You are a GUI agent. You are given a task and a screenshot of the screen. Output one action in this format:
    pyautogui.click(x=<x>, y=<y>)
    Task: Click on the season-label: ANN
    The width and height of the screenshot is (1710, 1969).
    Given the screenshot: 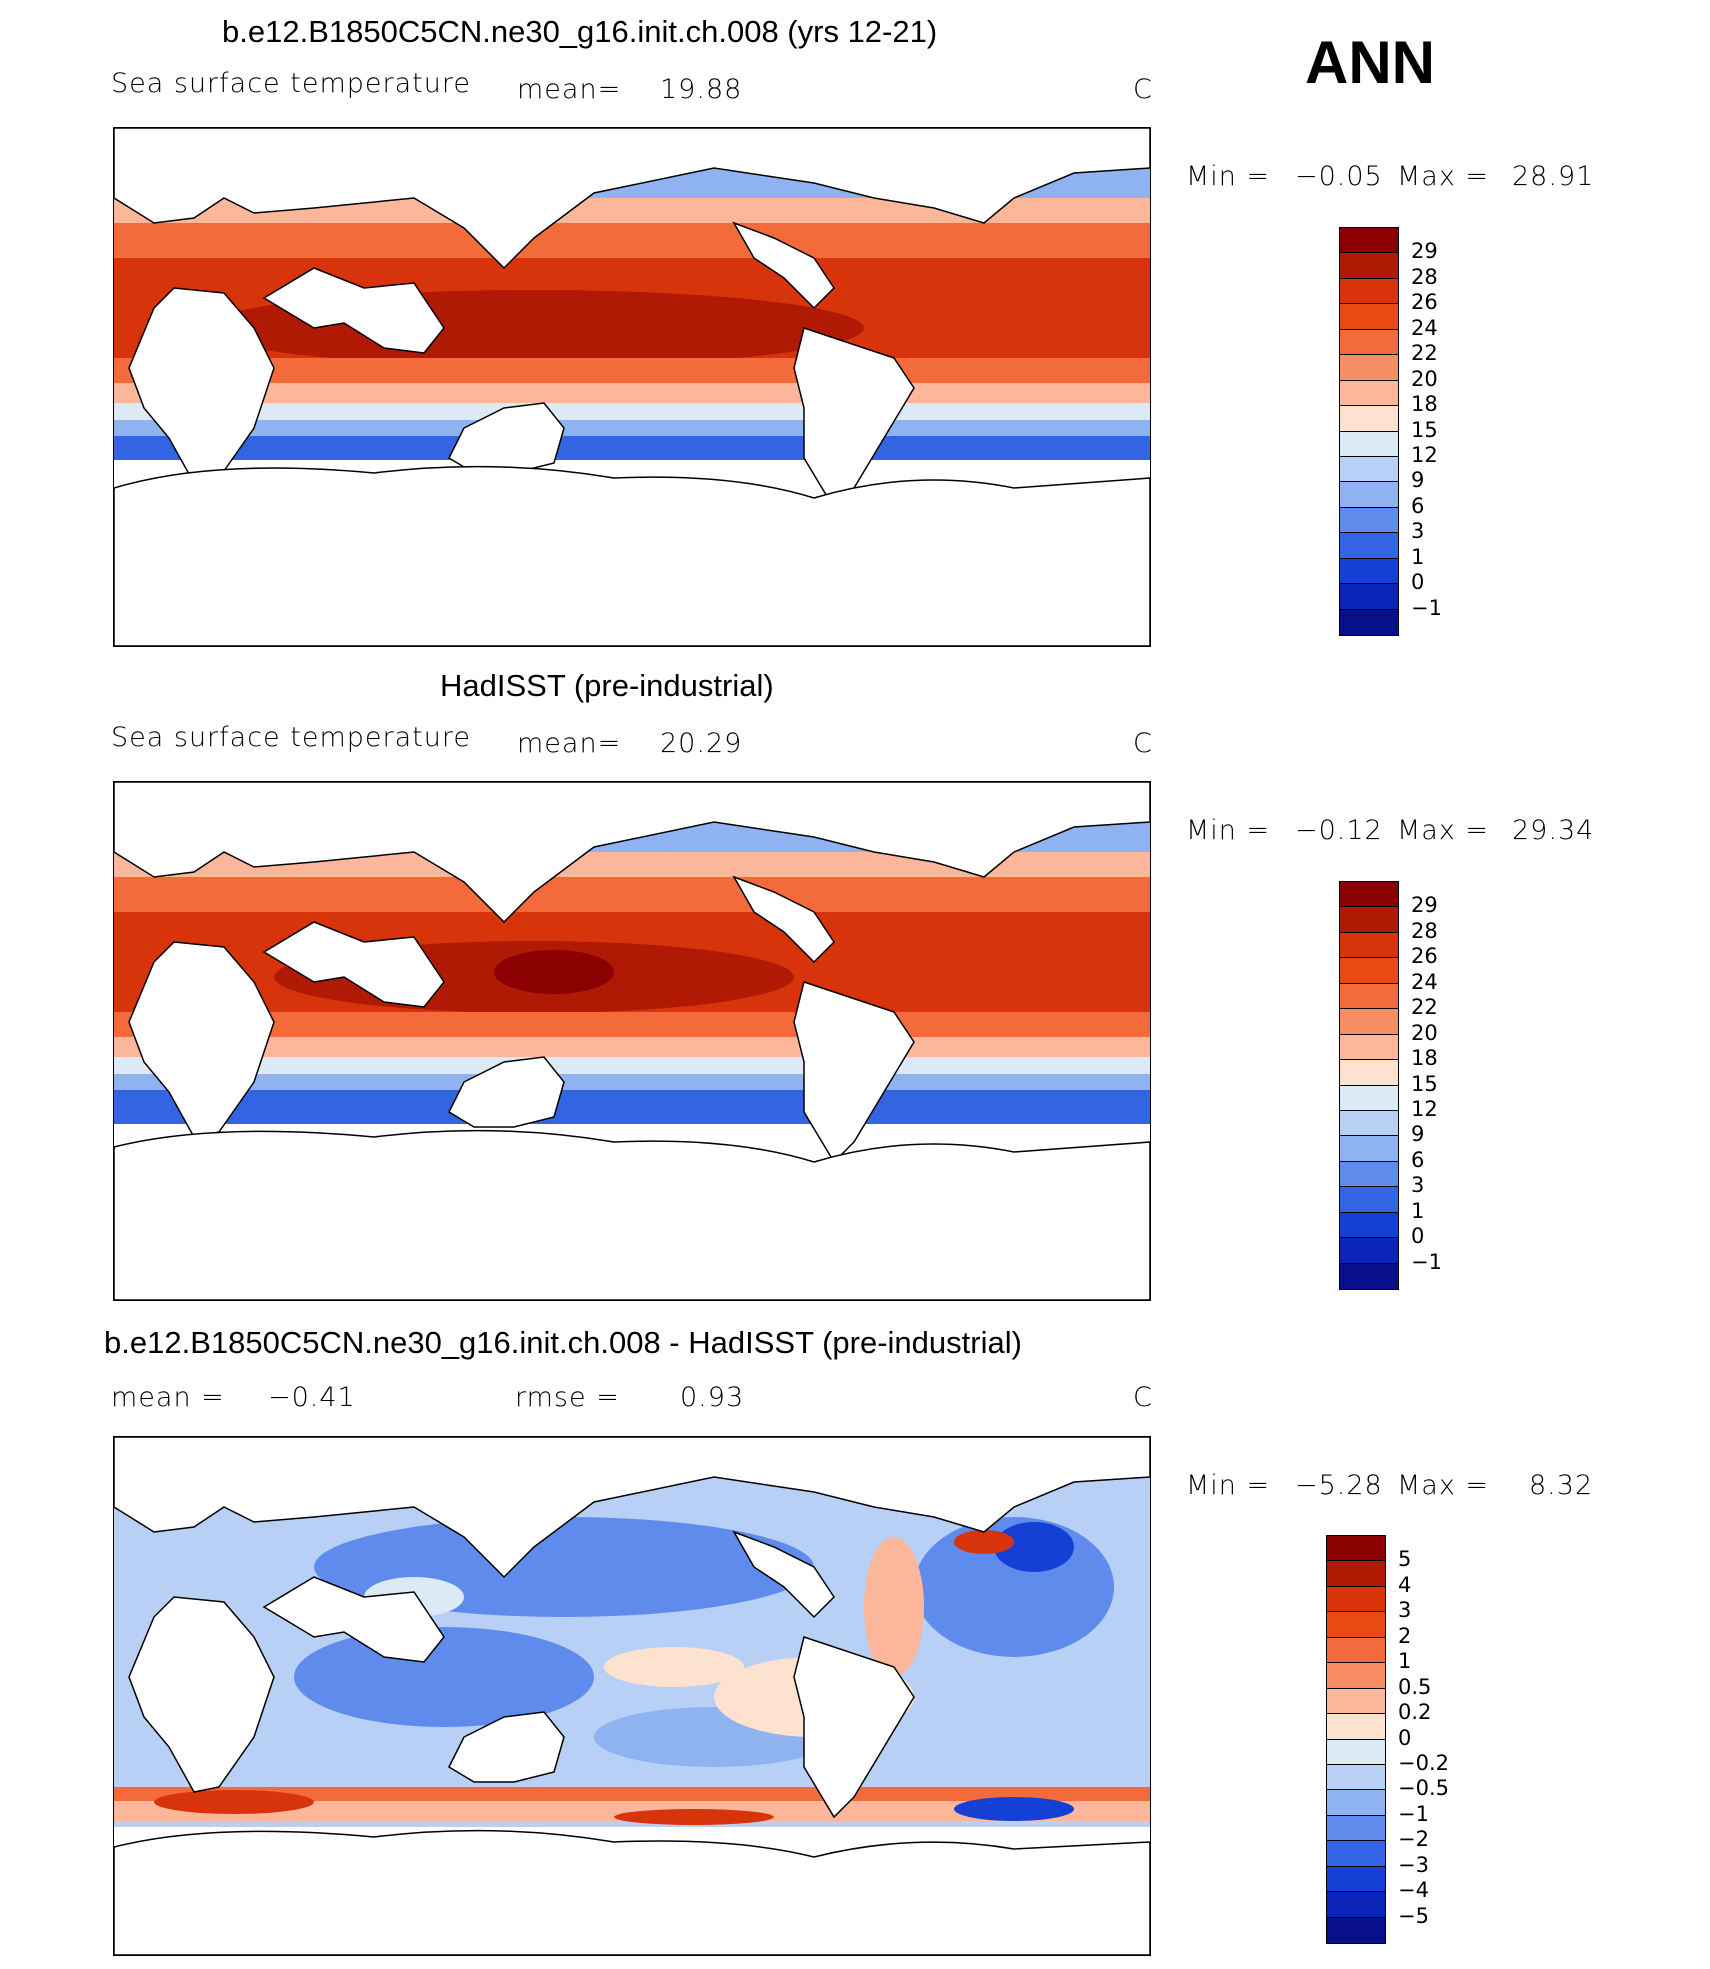 What is the action you would take?
    pyautogui.click(x=1370, y=62)
    